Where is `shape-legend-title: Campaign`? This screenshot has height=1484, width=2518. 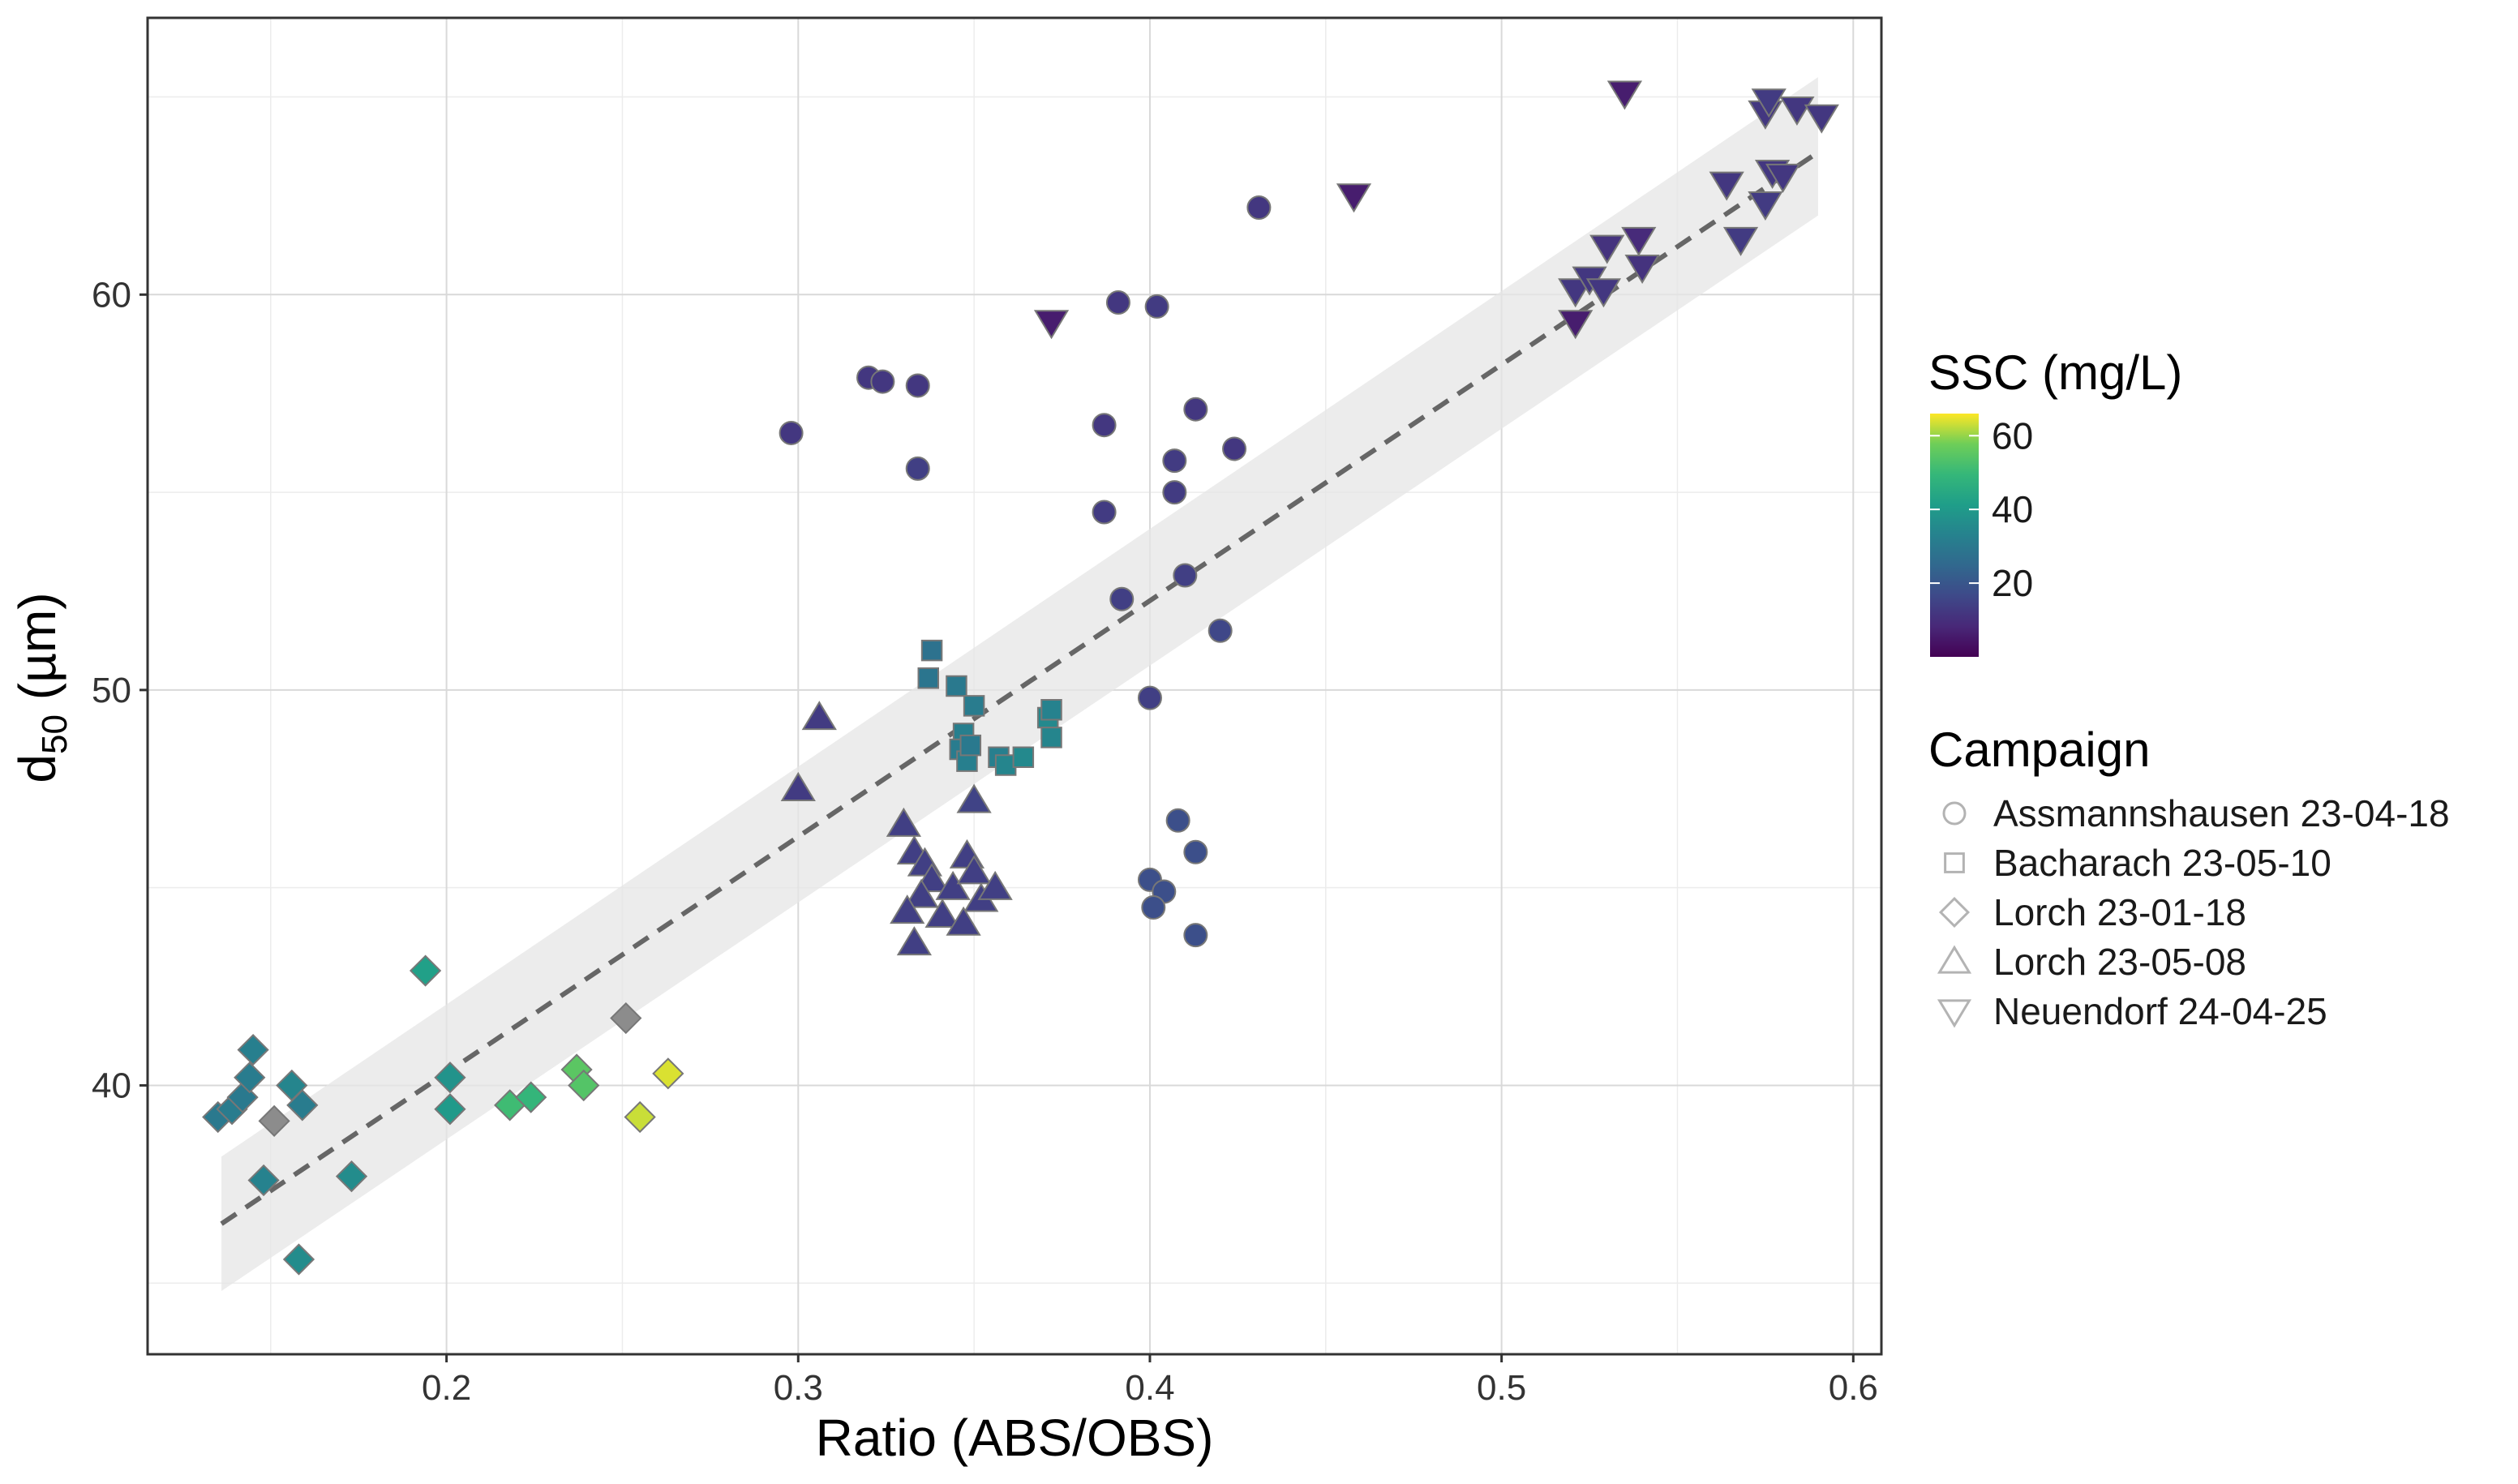
shape-legend-title: Campaign is located at coordinates (2039, 750).